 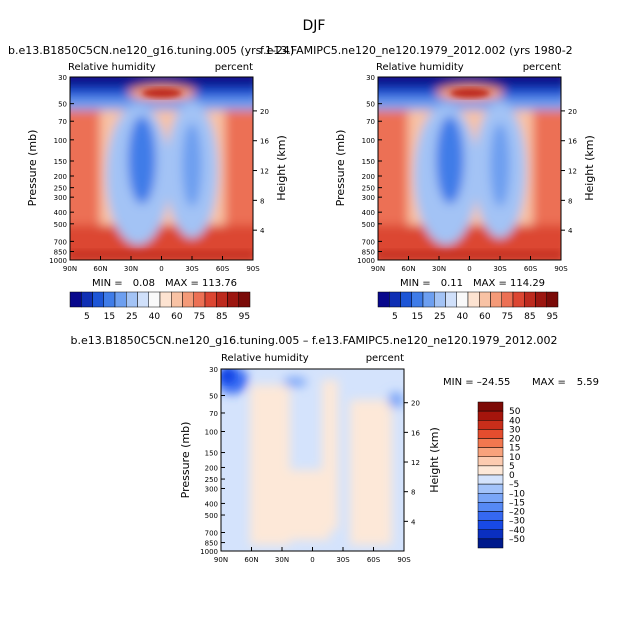 What do you see at coordinates (368, 177) in the screenshot?
I see `y-tick-label: 200` at bounding box center [368, 177].